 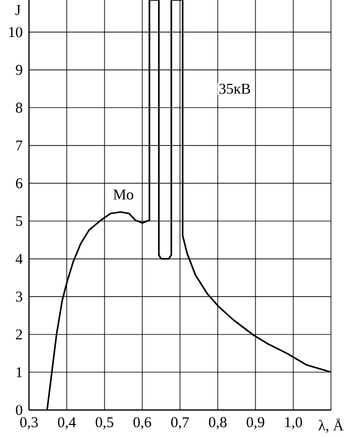 I want to click on annotation: 35кВ, so click(x=234, y=89).